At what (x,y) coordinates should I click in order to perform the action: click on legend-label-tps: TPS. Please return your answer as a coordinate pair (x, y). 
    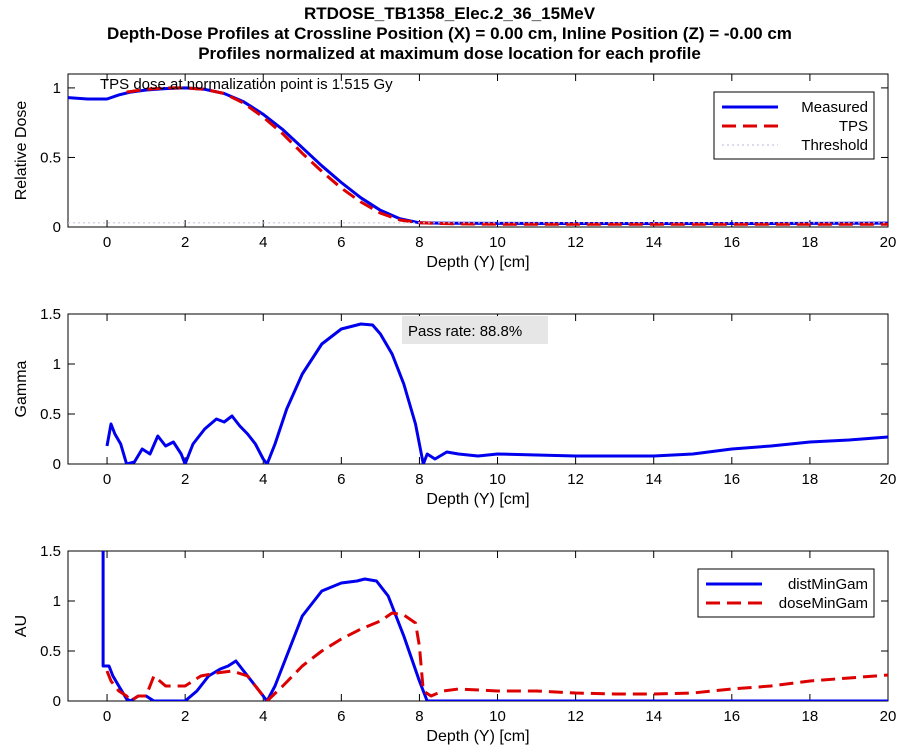
    Looking at the image, I should click on (853, 126).